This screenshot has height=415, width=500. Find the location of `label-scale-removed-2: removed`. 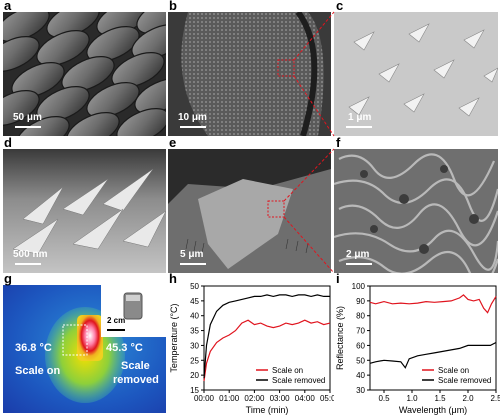

label-scale-removed-2: removed is located at coordinates (136, 380).